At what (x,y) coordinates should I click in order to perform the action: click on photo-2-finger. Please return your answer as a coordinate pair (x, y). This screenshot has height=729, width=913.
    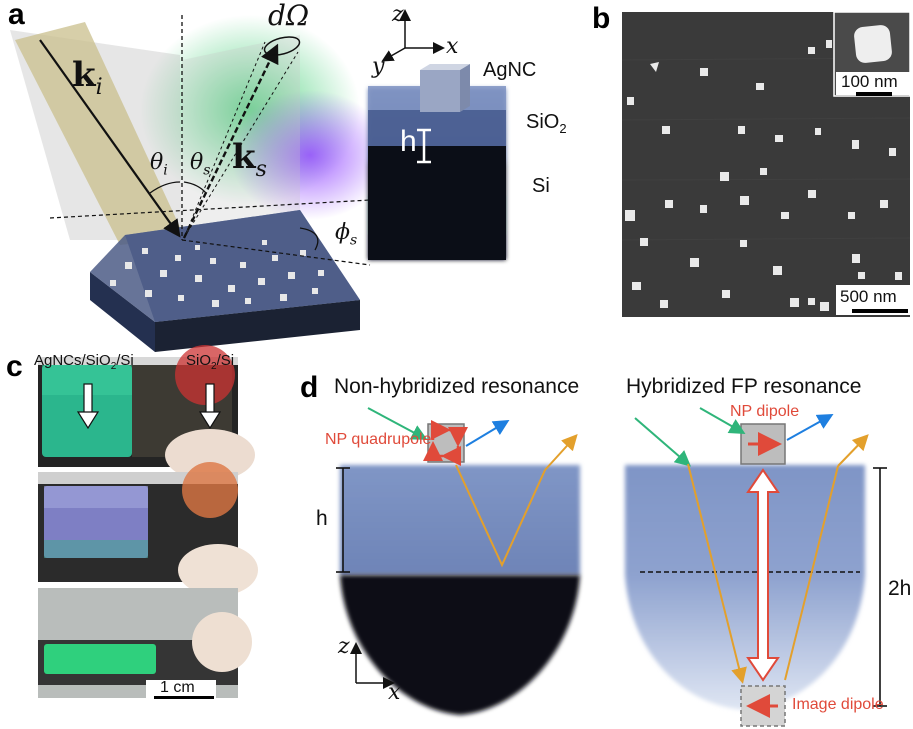
    Looking at the image, I should click on (218, 570).